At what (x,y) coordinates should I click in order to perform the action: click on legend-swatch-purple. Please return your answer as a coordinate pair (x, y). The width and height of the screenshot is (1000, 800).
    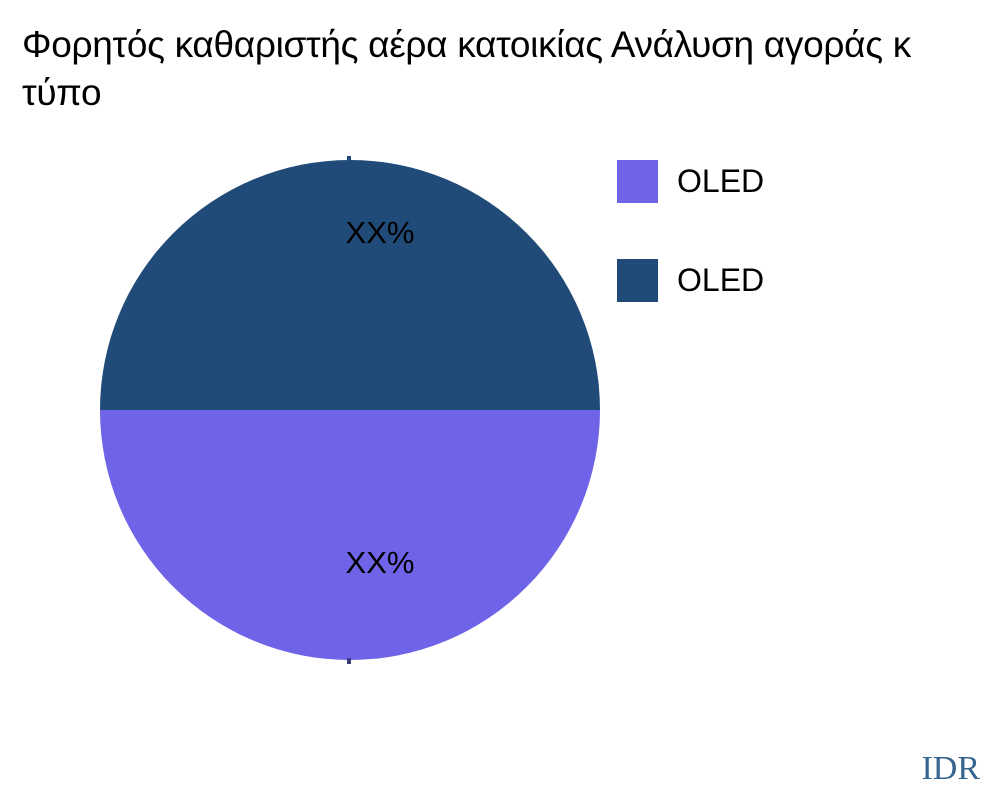
    Looking at the image, I should click on (637, 181).